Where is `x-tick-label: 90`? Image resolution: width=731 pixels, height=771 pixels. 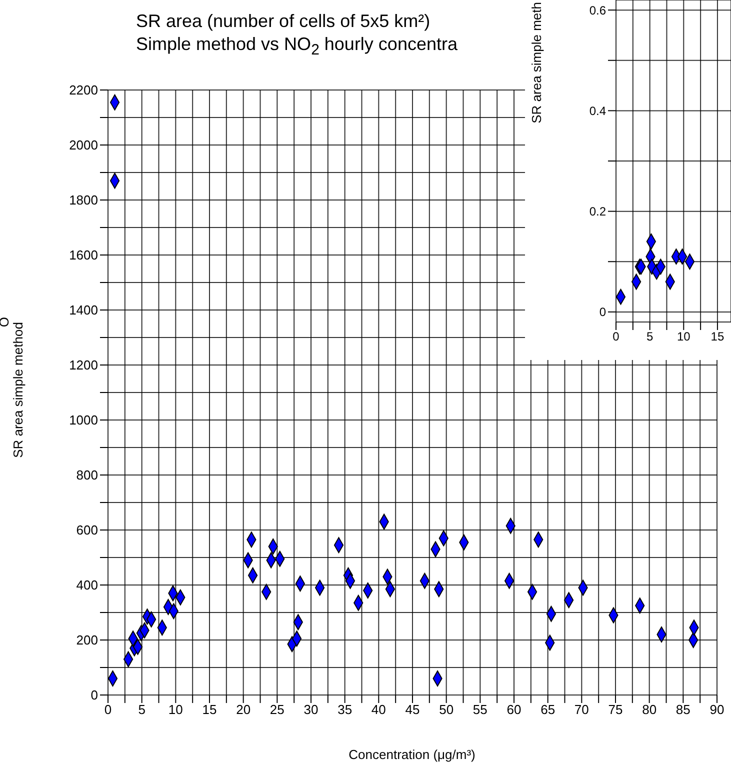
x-tick-label: 90 is located at coordinates (717, 710).